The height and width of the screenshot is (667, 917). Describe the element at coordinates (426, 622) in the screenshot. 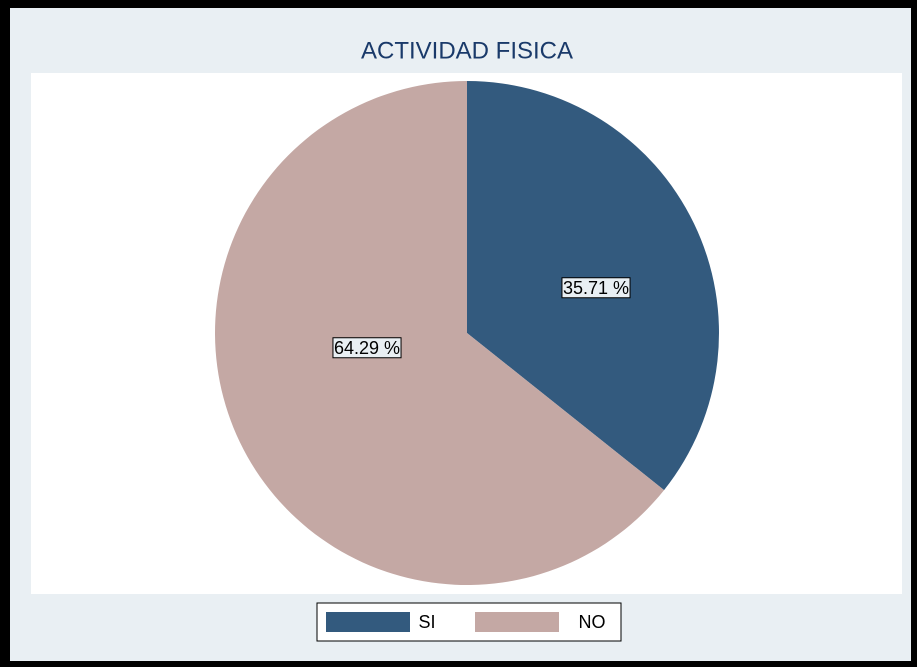

I see `legend-label: SI` at that location.